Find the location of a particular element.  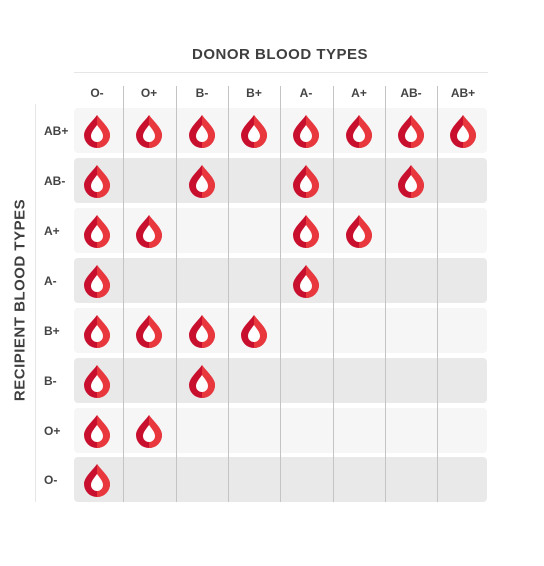

title-divider is located at coordinates (281, 72).